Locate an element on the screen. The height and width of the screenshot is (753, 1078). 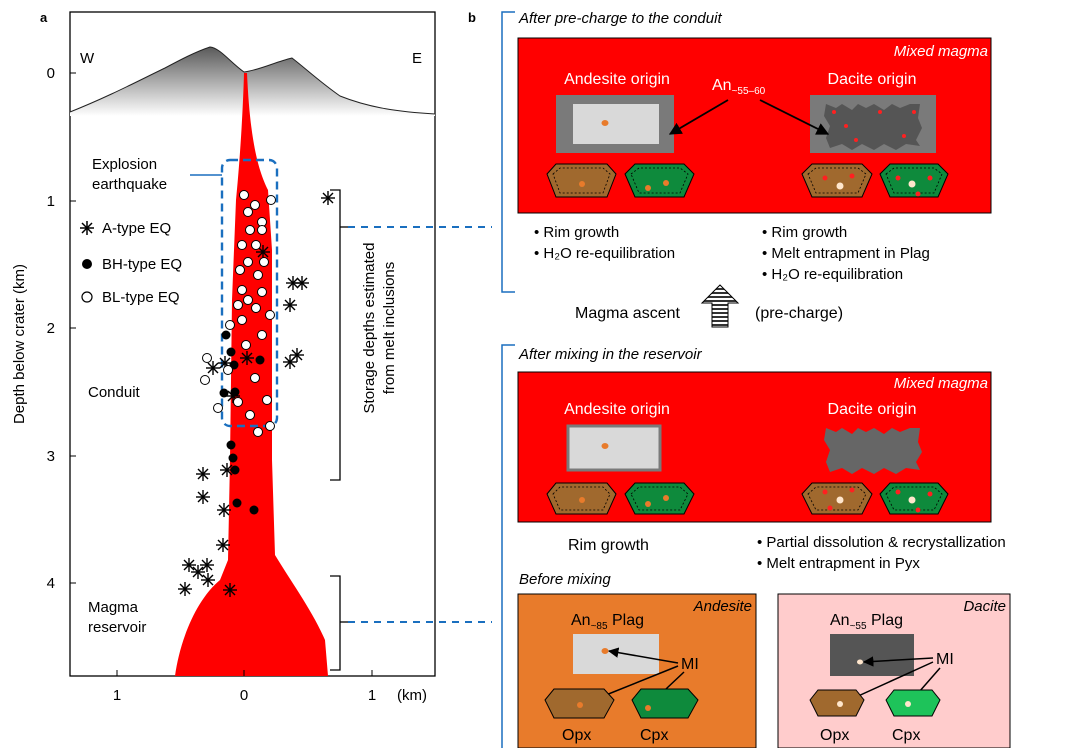
stage2-opx-dacite is located at coordinates (837, 498).